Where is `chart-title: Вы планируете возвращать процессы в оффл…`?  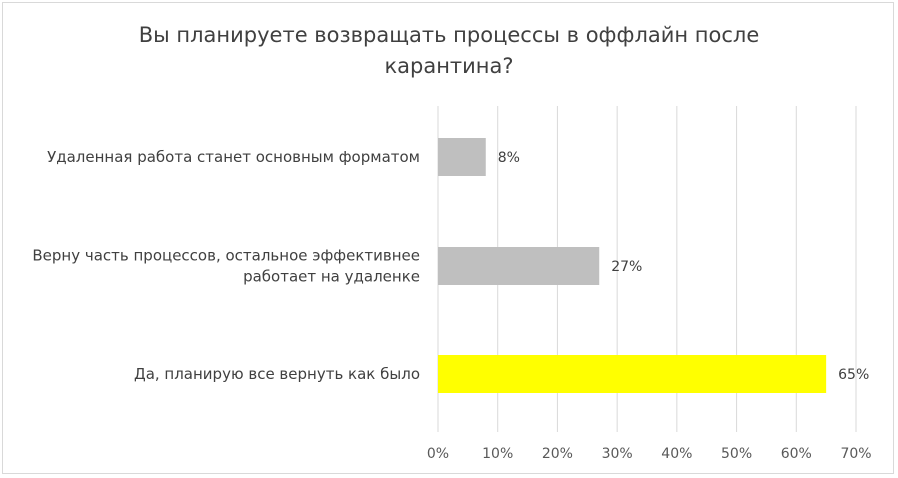
chart-title: Вы планируете возвращать процессы в оффл… is located at coordinates (449, 51).